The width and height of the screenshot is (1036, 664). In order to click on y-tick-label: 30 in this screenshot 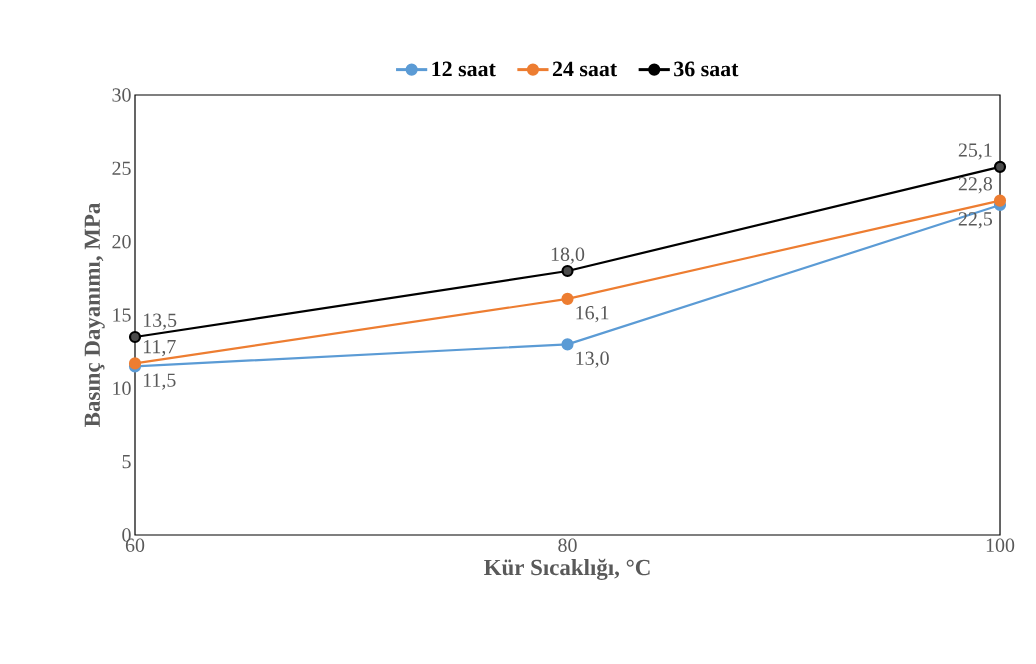, I will do `click(121, 95)`.